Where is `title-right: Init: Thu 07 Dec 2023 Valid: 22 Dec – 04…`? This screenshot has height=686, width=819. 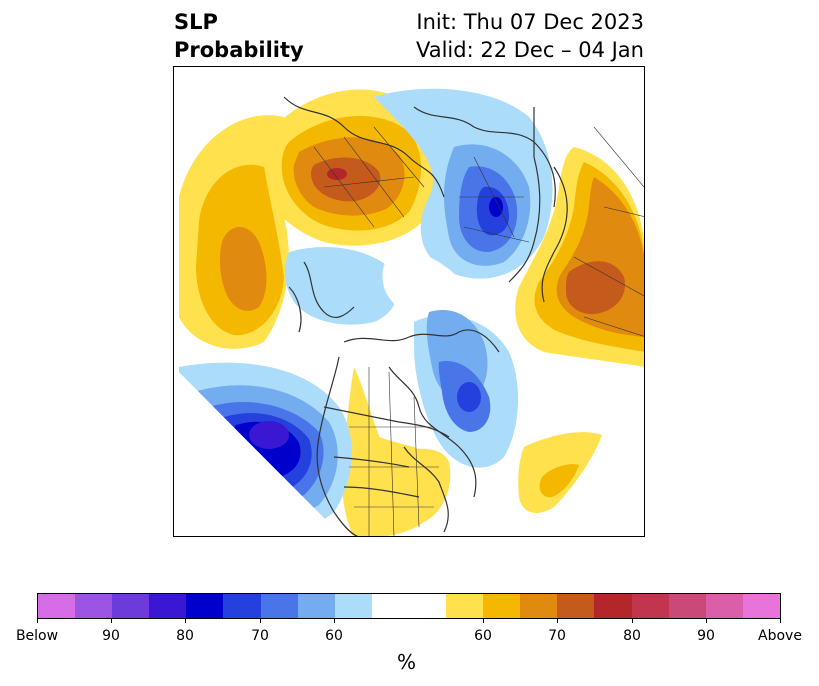 title-right: Init: Thu 07 Dec 2023 Valid: 22 Dec – 04… is located at coordinates (530, 36).